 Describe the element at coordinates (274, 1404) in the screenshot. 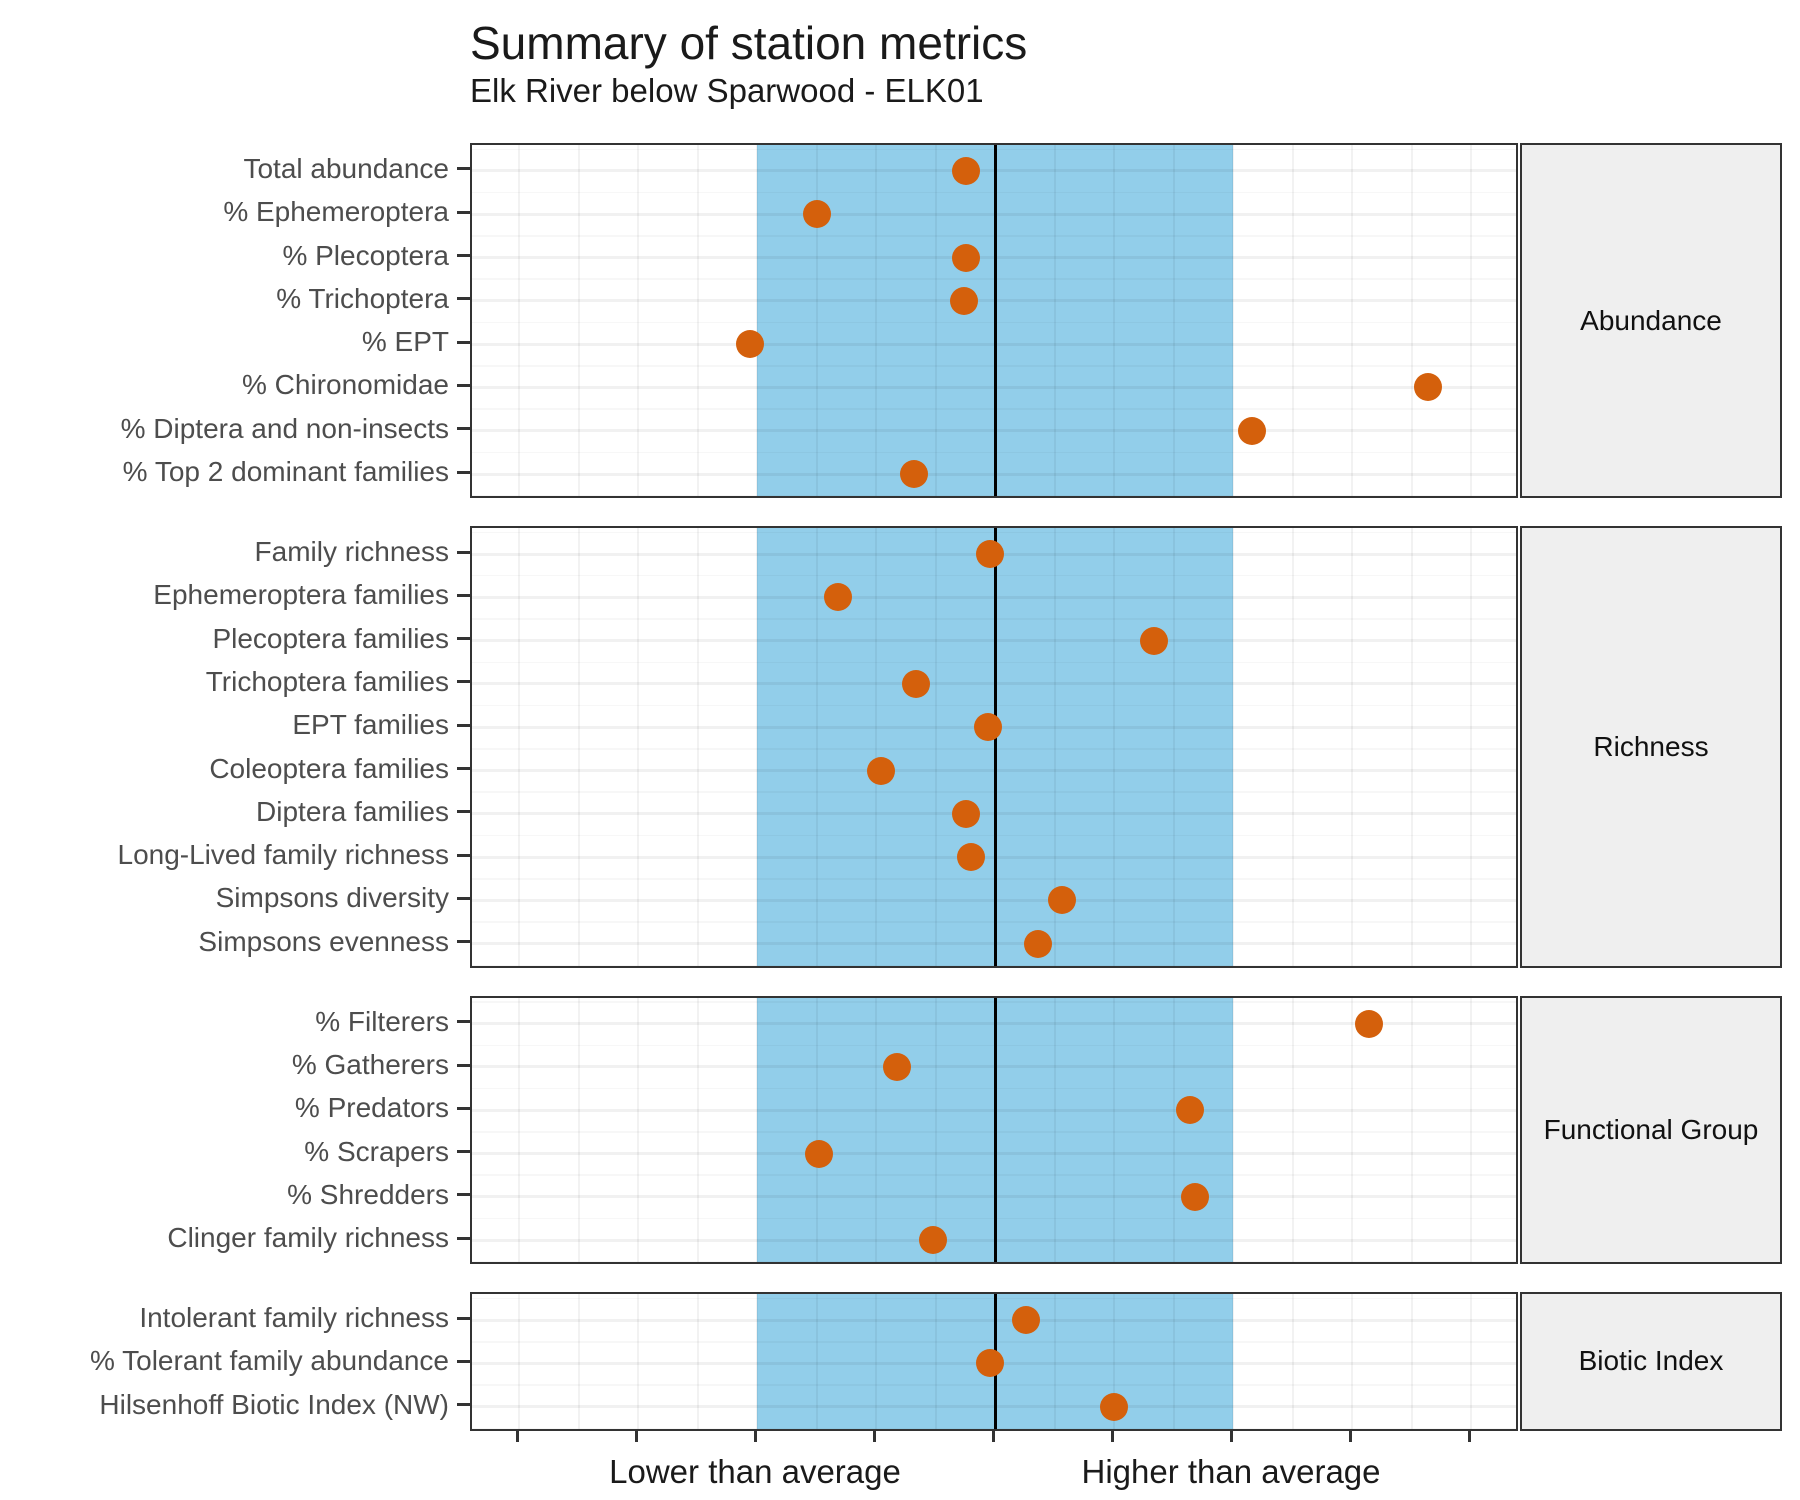

I see `y-axis-label: Hilsenhoff Biotic Index (NW)` at that location.